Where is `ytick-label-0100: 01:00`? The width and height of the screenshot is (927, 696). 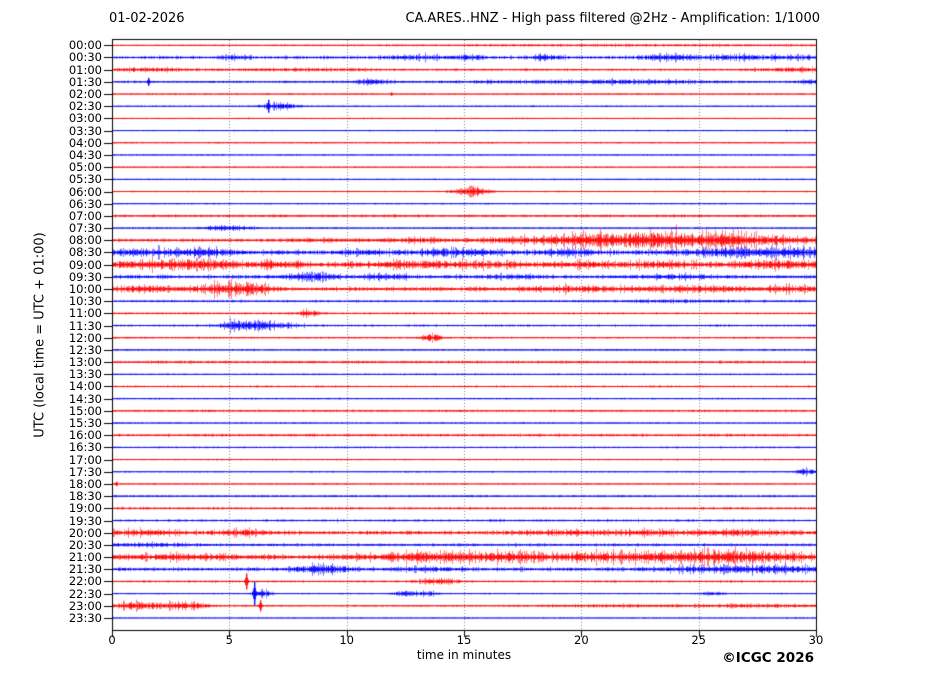
ytick-label-0100: 01:00 is located at coordinates (85, 69).